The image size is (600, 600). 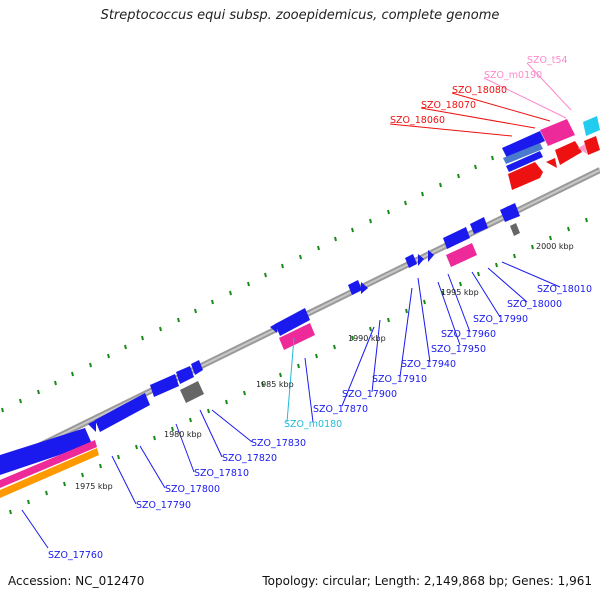 I want to click on gene-label: SZO_18070, so click(x=448, y=105).